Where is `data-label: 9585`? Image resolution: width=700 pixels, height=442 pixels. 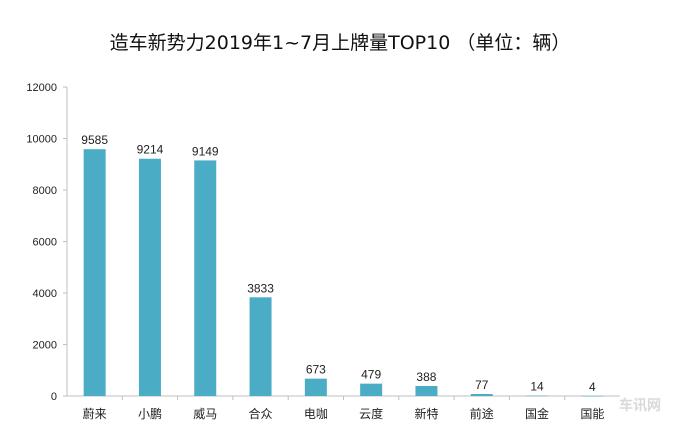 data-label: 9585 is located at coordinates (94, 140).